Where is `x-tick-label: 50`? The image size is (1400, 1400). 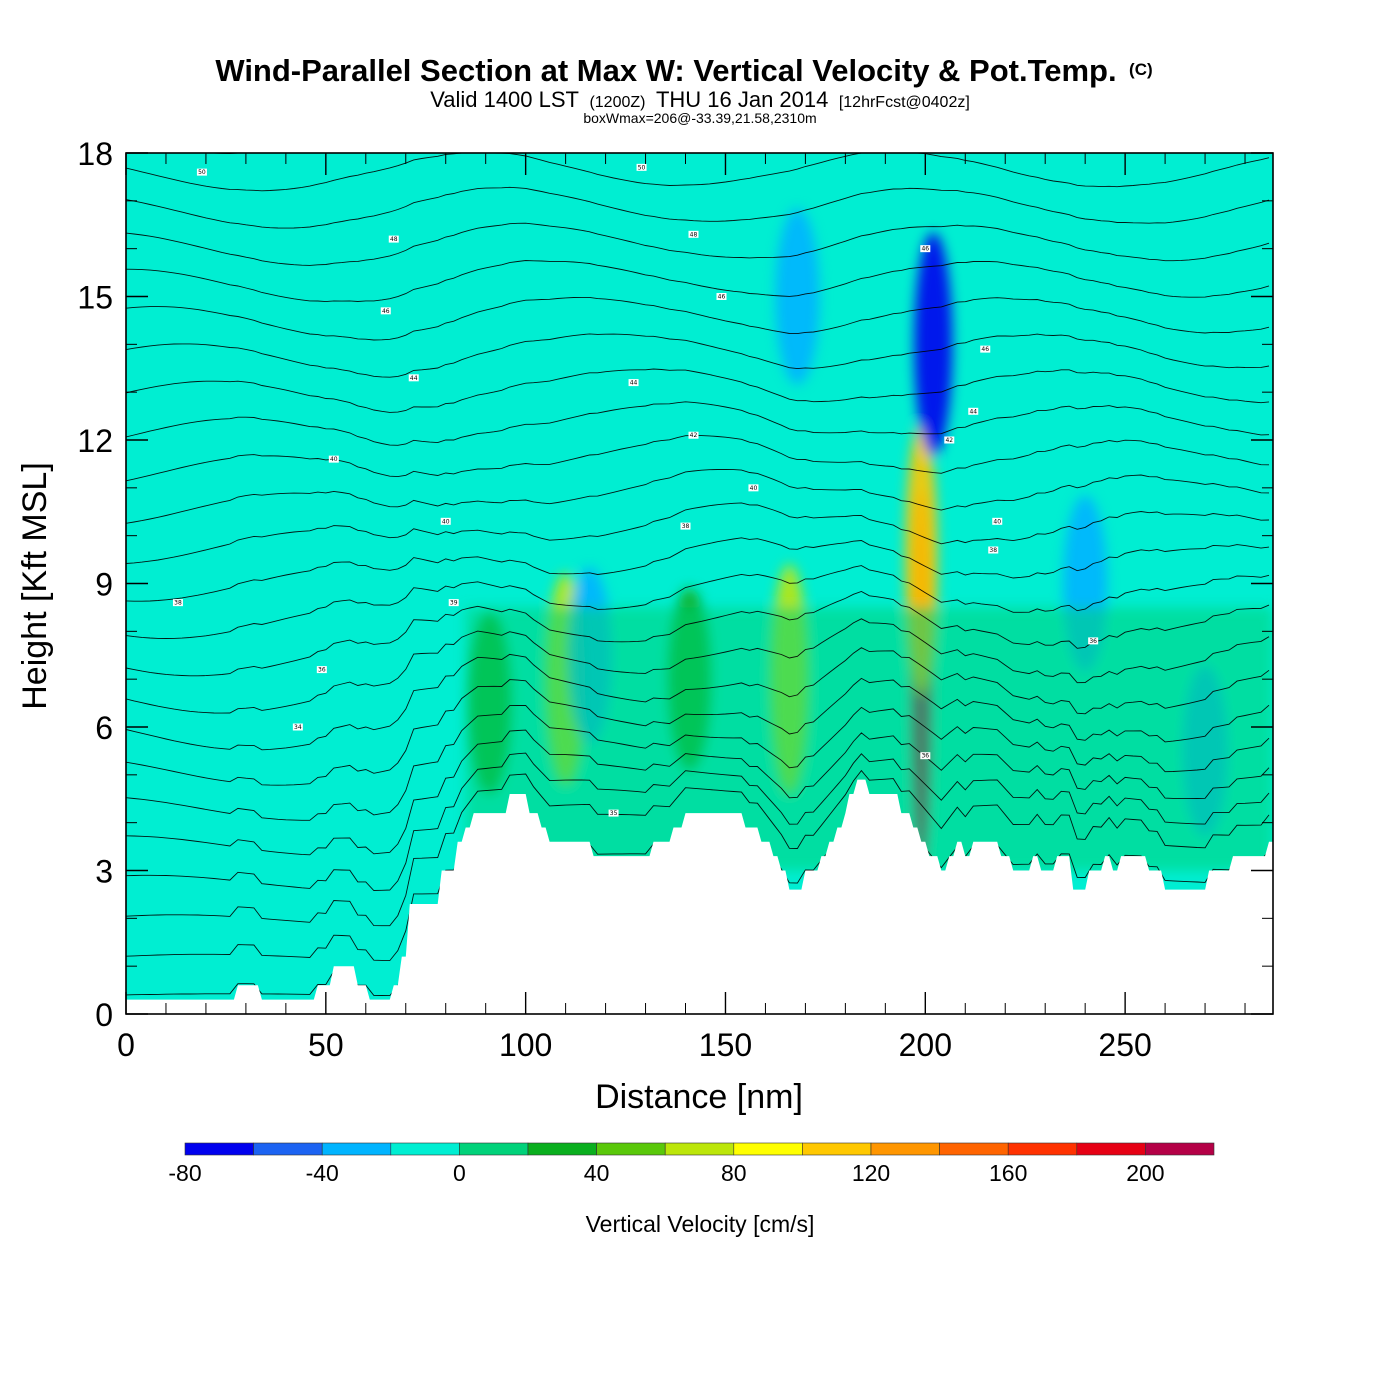 x-tick-label: 50 is located at coordinates (326, 1045).